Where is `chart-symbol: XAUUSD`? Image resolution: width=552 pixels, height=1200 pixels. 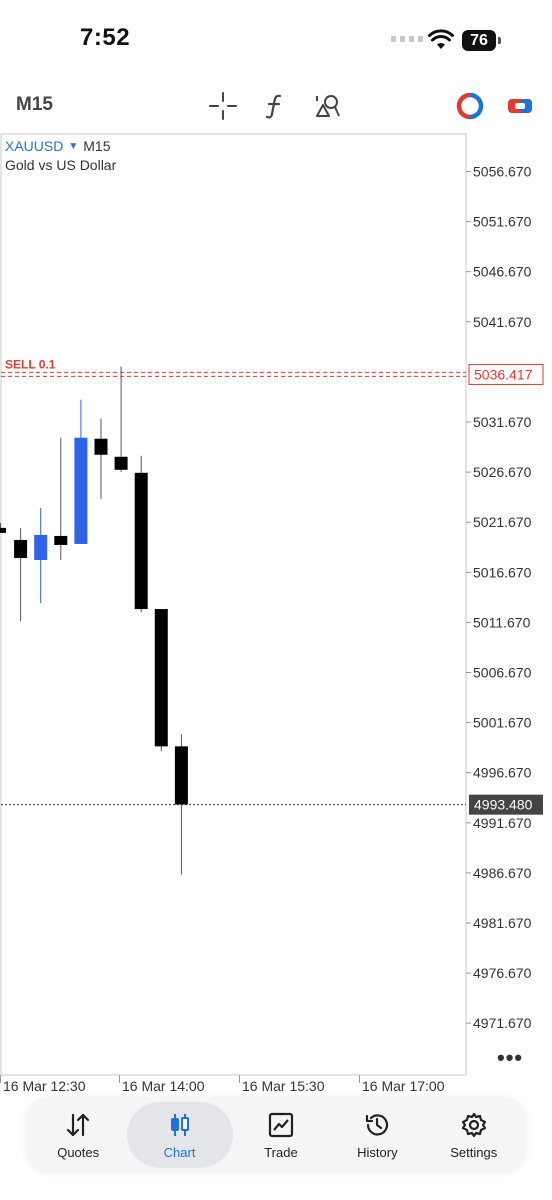
chart-symbol: XAUUSD is located at coordinates (34, 146).